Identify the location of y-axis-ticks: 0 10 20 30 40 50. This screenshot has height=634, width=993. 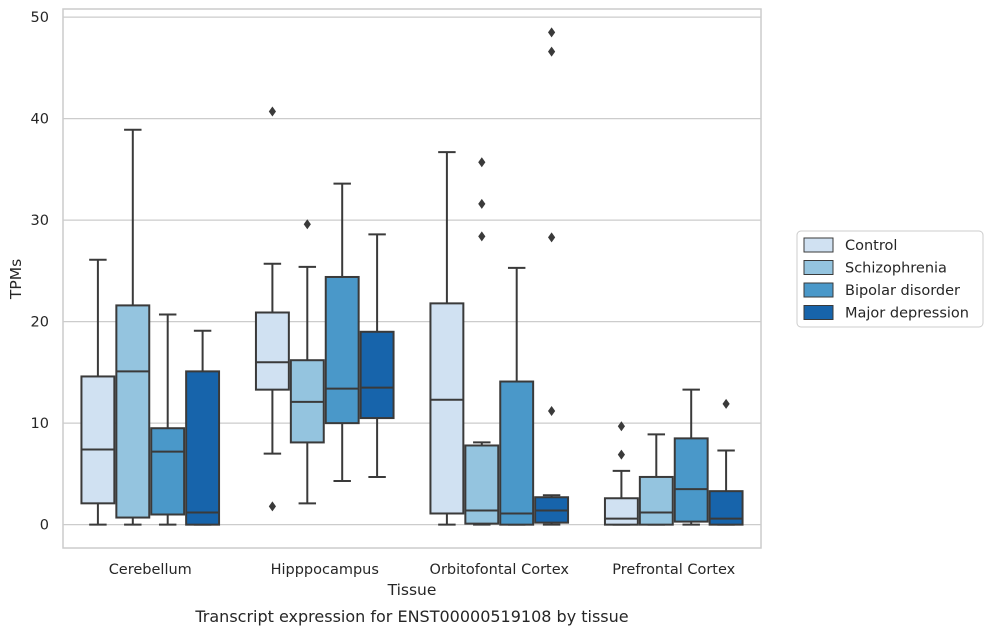
(40, 272).